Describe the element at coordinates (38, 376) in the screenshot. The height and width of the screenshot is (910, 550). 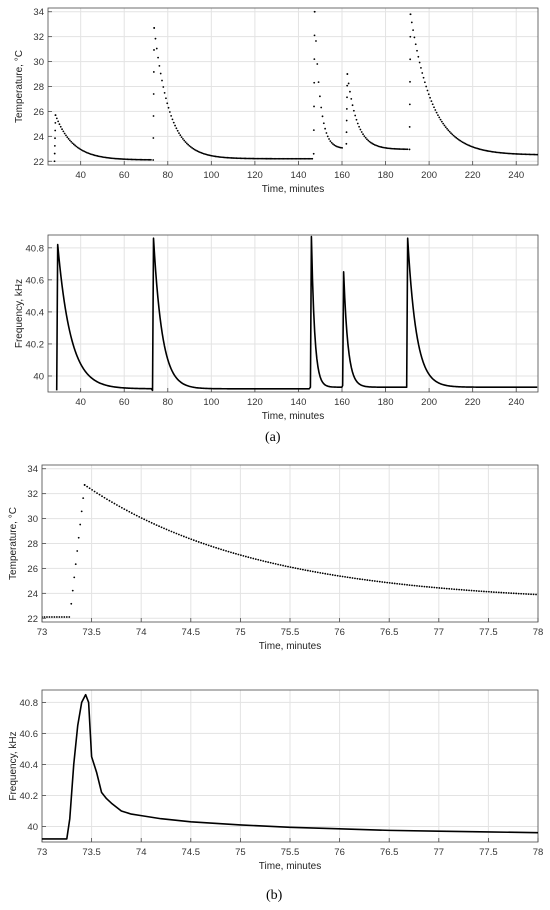
I see `y-tick-label: 40` at that location.